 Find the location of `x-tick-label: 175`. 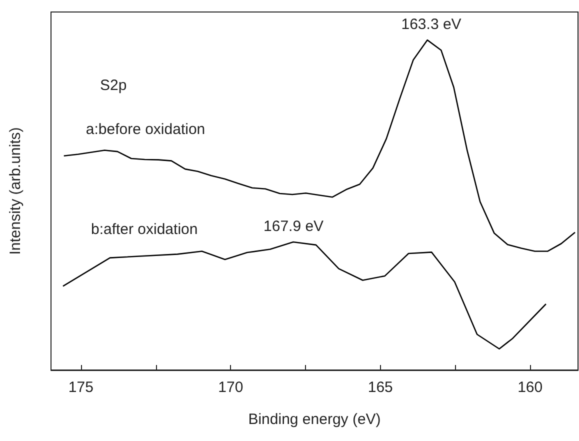

x-tick-label: 175 is located at coordinates (81, 387).